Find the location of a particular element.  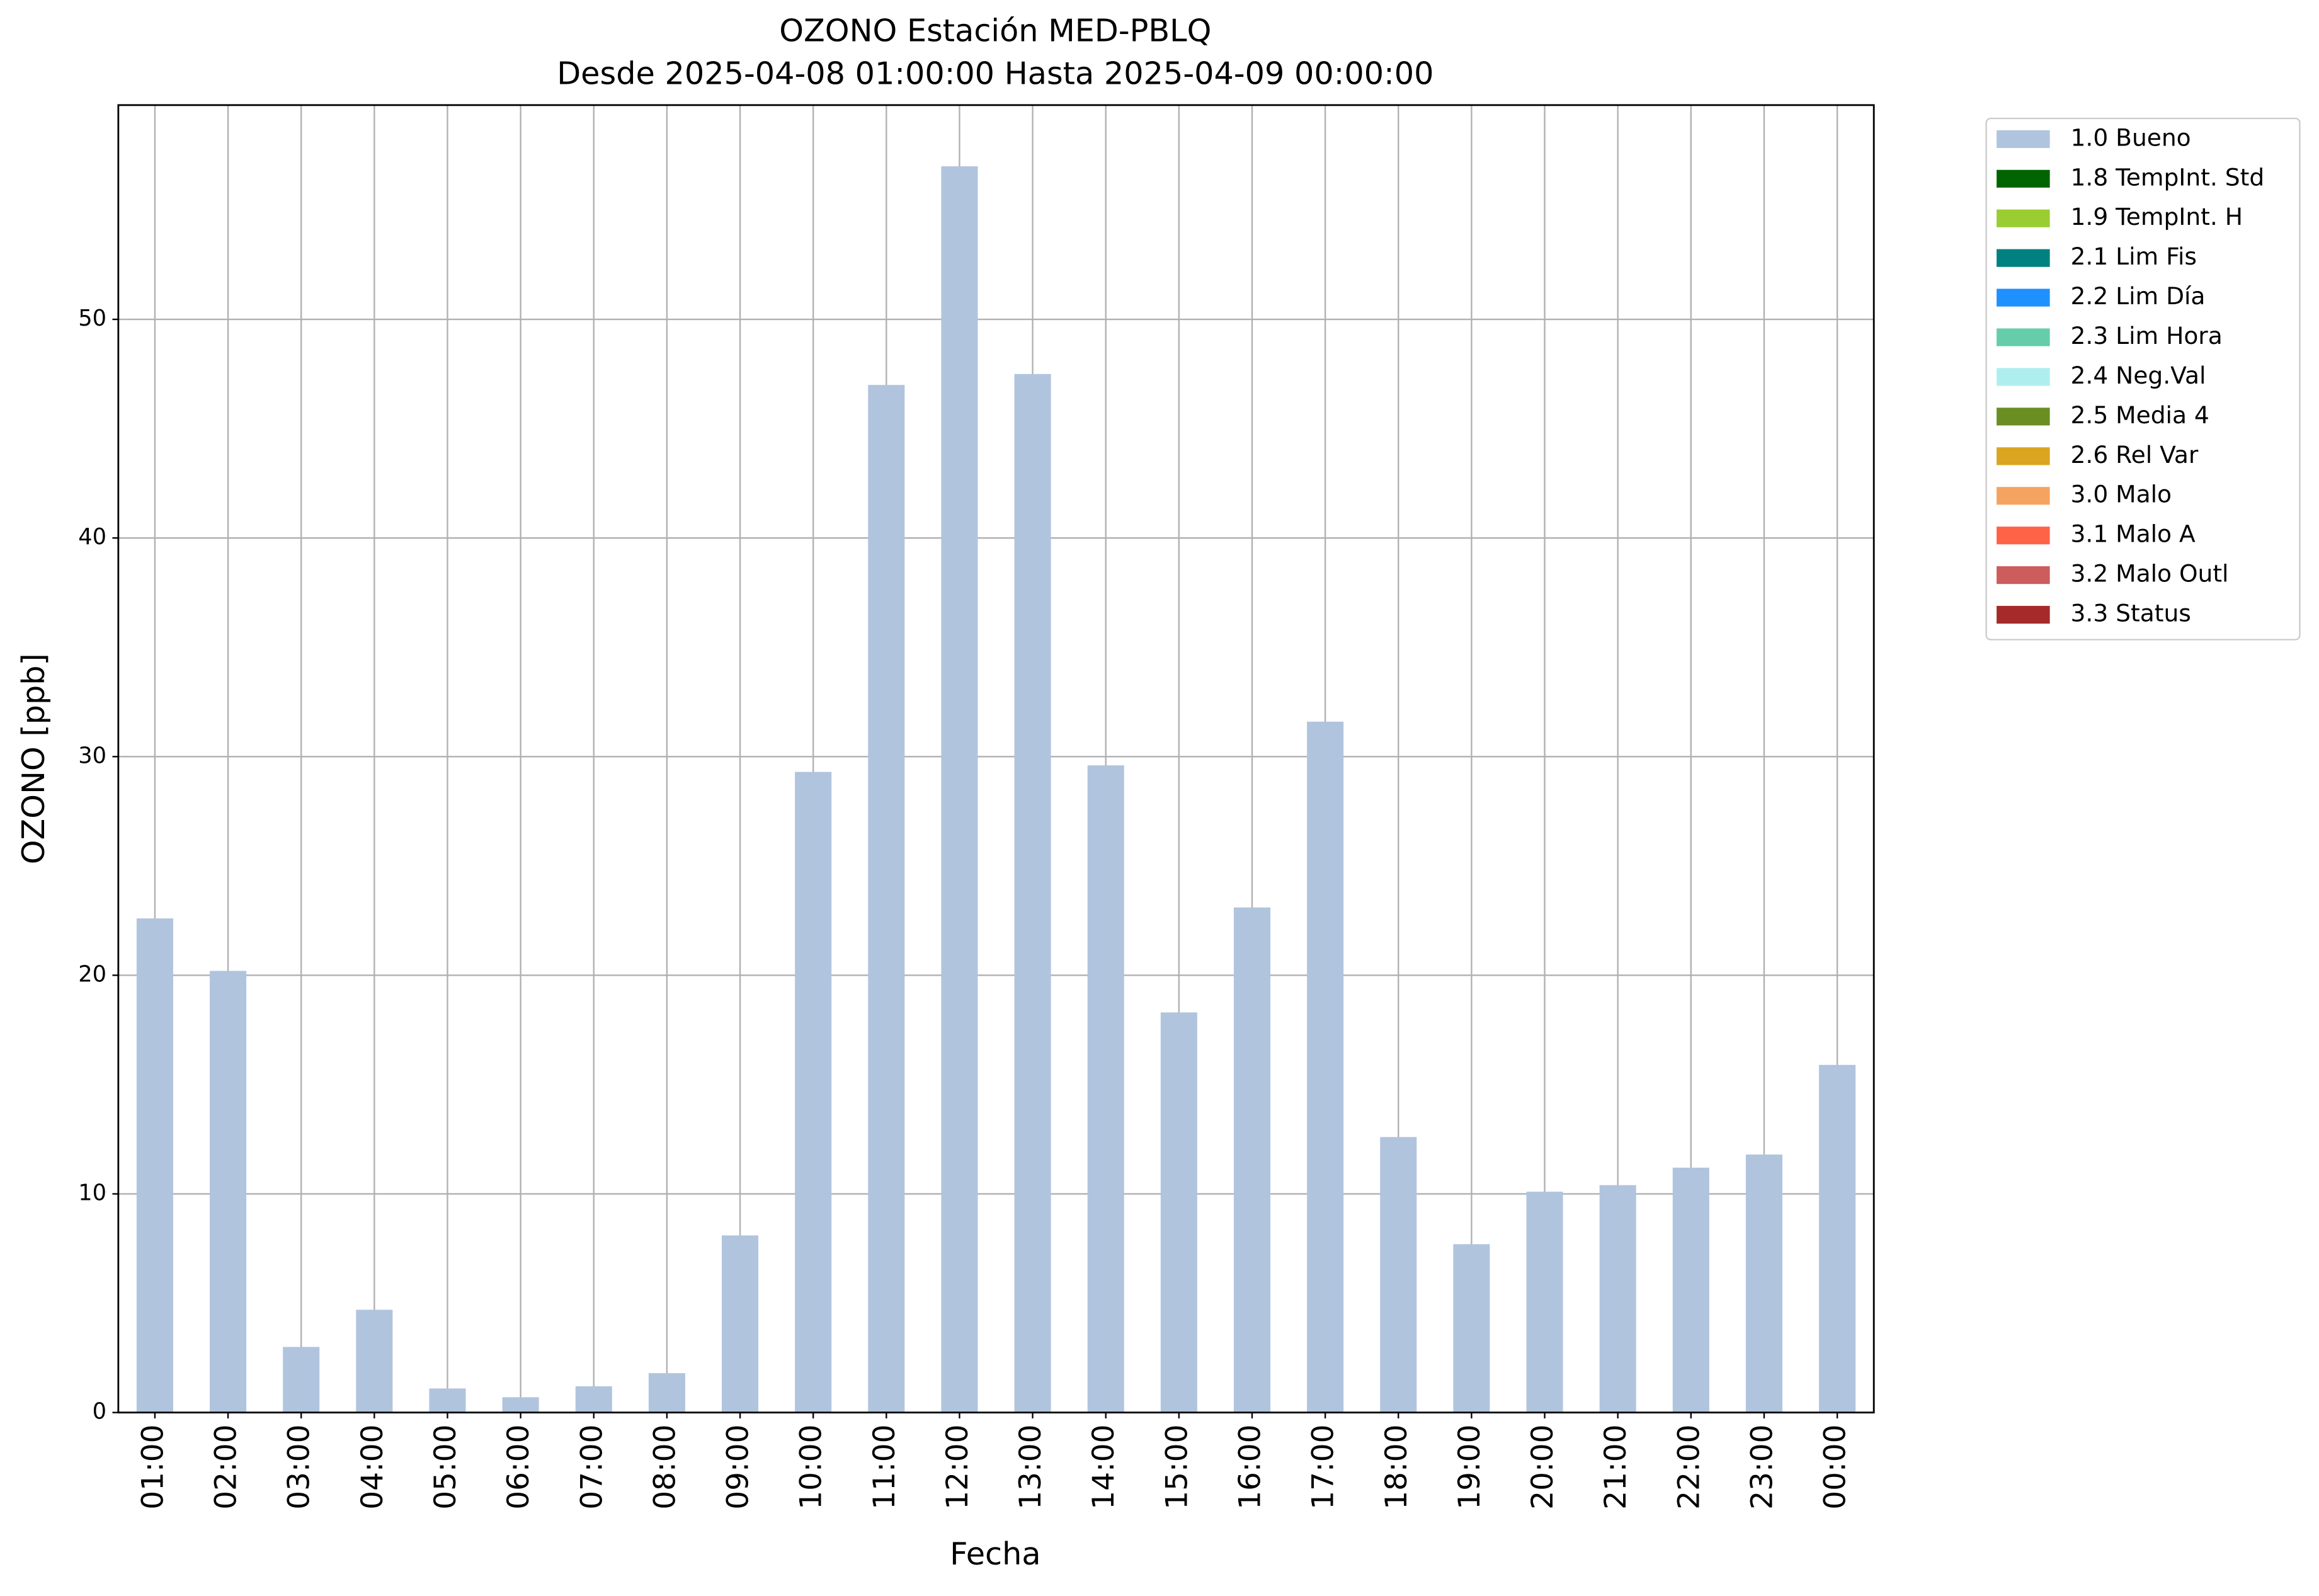

y-tick-label: 10 is located at coordinates (92, 1193).